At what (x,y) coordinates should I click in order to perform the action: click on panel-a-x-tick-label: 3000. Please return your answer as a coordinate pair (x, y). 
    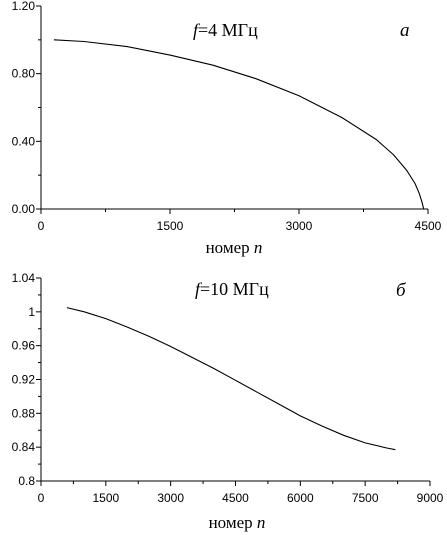
    Looking at the image, I should click on (299, 226).